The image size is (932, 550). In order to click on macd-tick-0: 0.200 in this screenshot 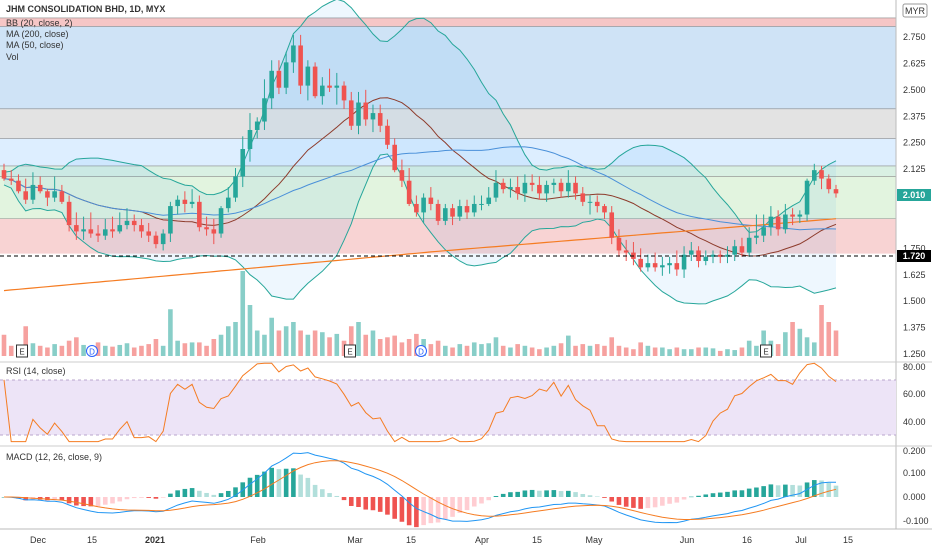, I will do `click(914, 451)`.